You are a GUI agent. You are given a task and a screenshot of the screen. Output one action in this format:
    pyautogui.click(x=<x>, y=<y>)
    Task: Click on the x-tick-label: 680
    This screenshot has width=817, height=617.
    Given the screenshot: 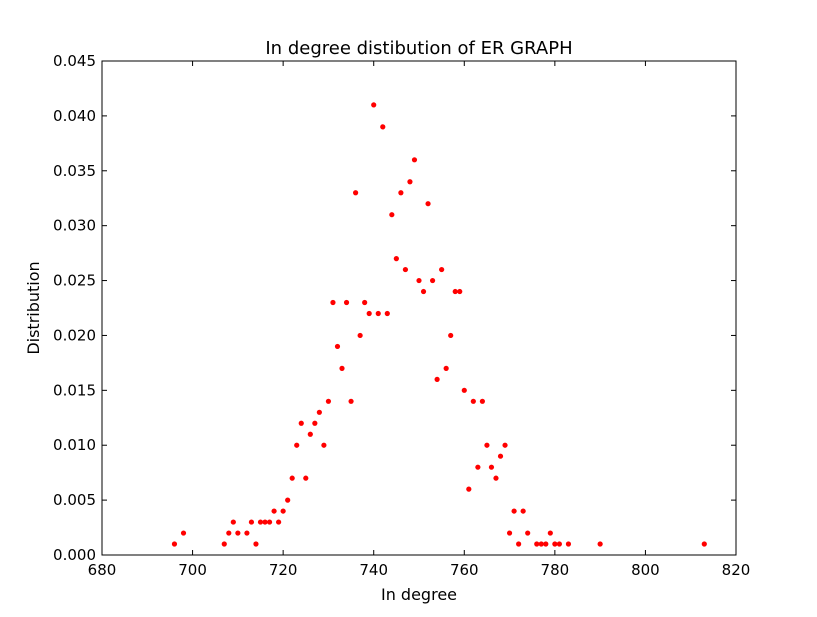 What is the action you would take?
    pyautogui.click(x=102, y=570)
    